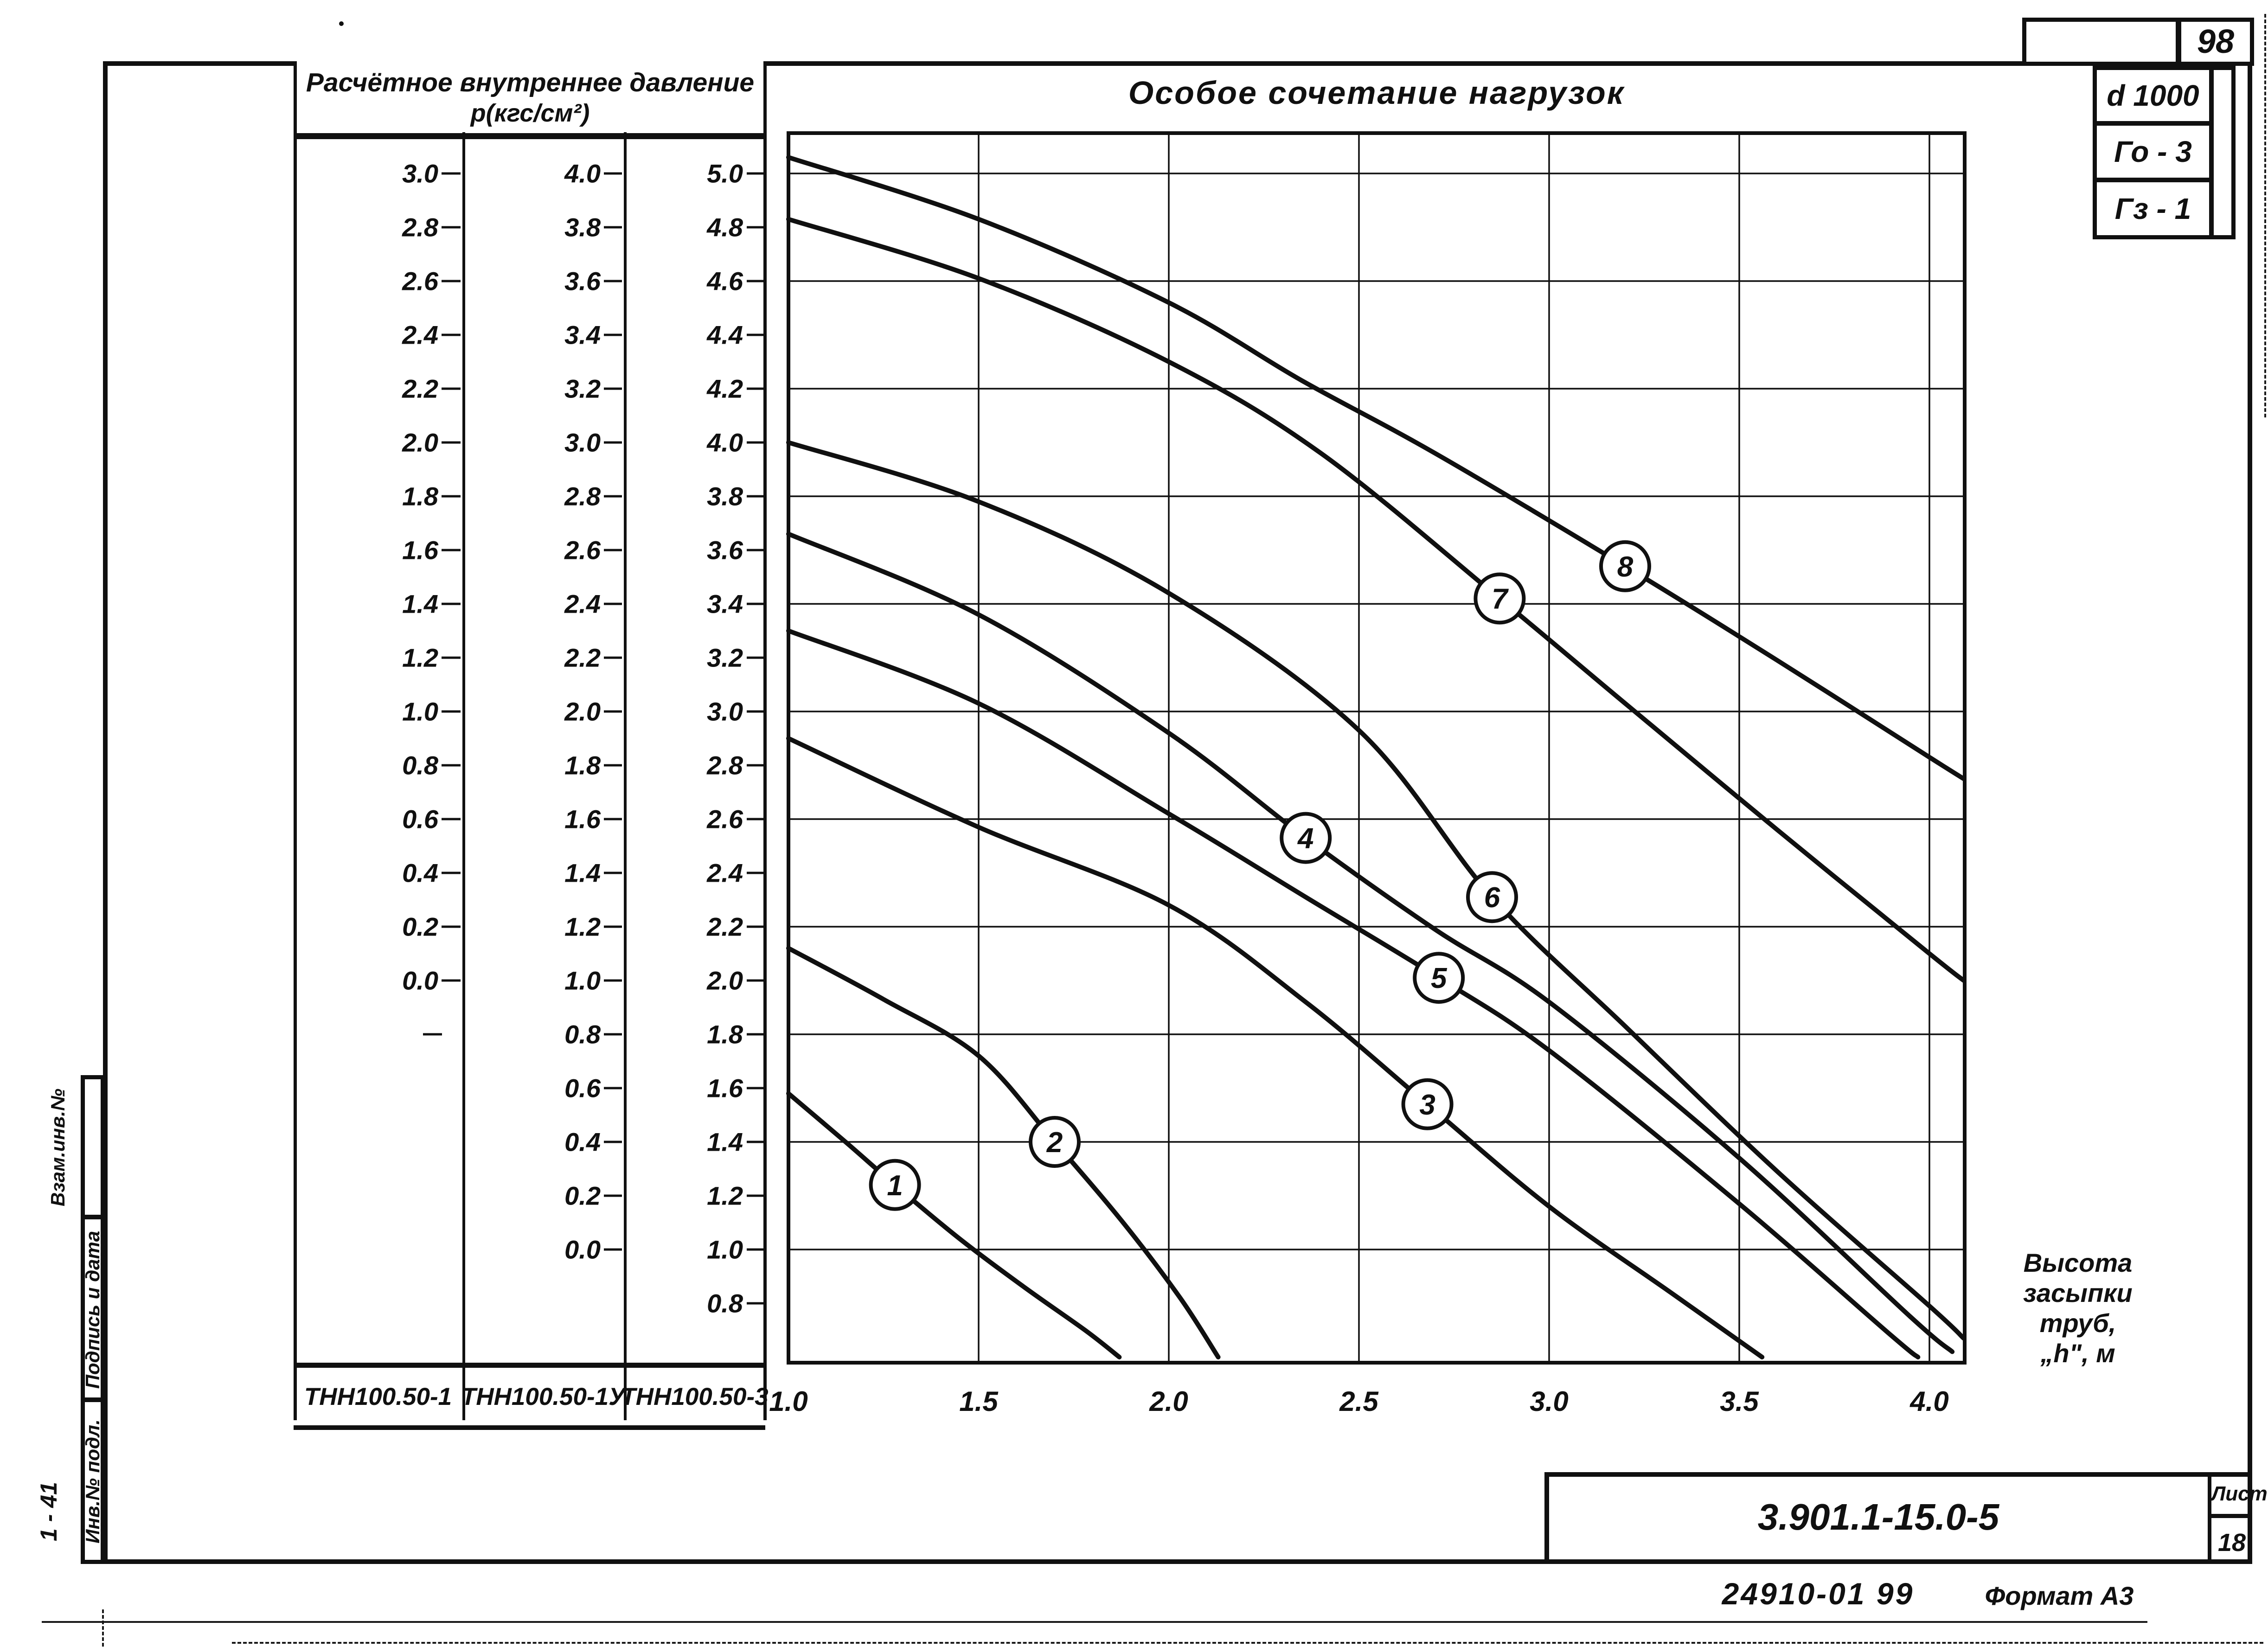 The height and width of the screenshot is (1647, 2268). Describe the element at coordinates (1739, 1401) in the screenshot. I see `svg-text: 3.5` at that location.